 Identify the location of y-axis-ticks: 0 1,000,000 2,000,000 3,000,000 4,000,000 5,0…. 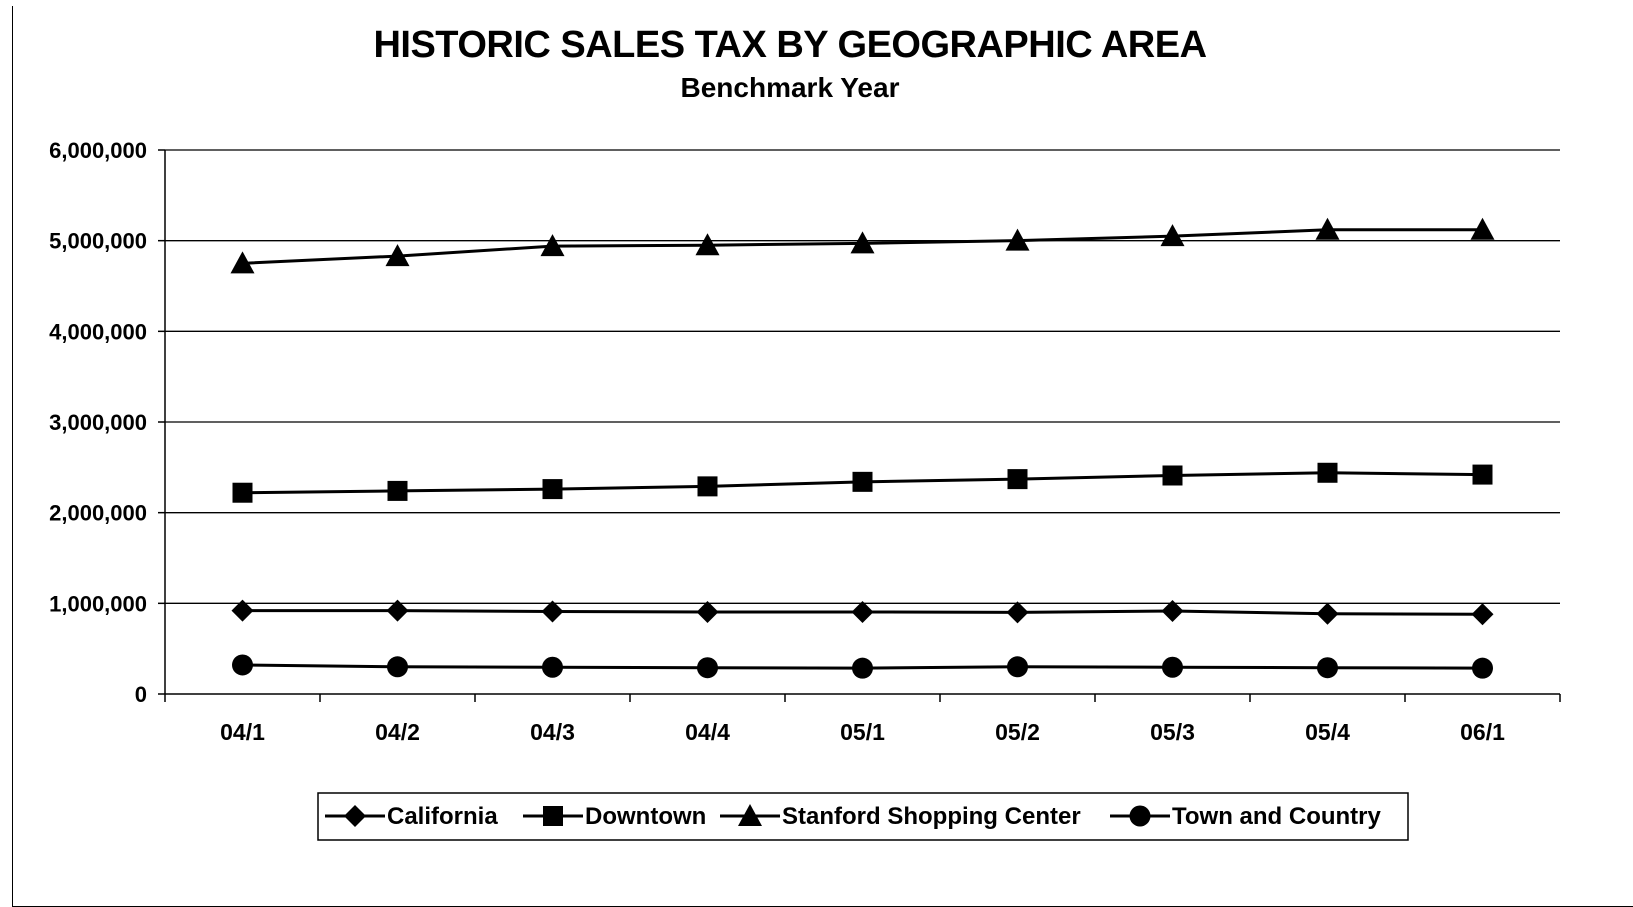
(107, 422).